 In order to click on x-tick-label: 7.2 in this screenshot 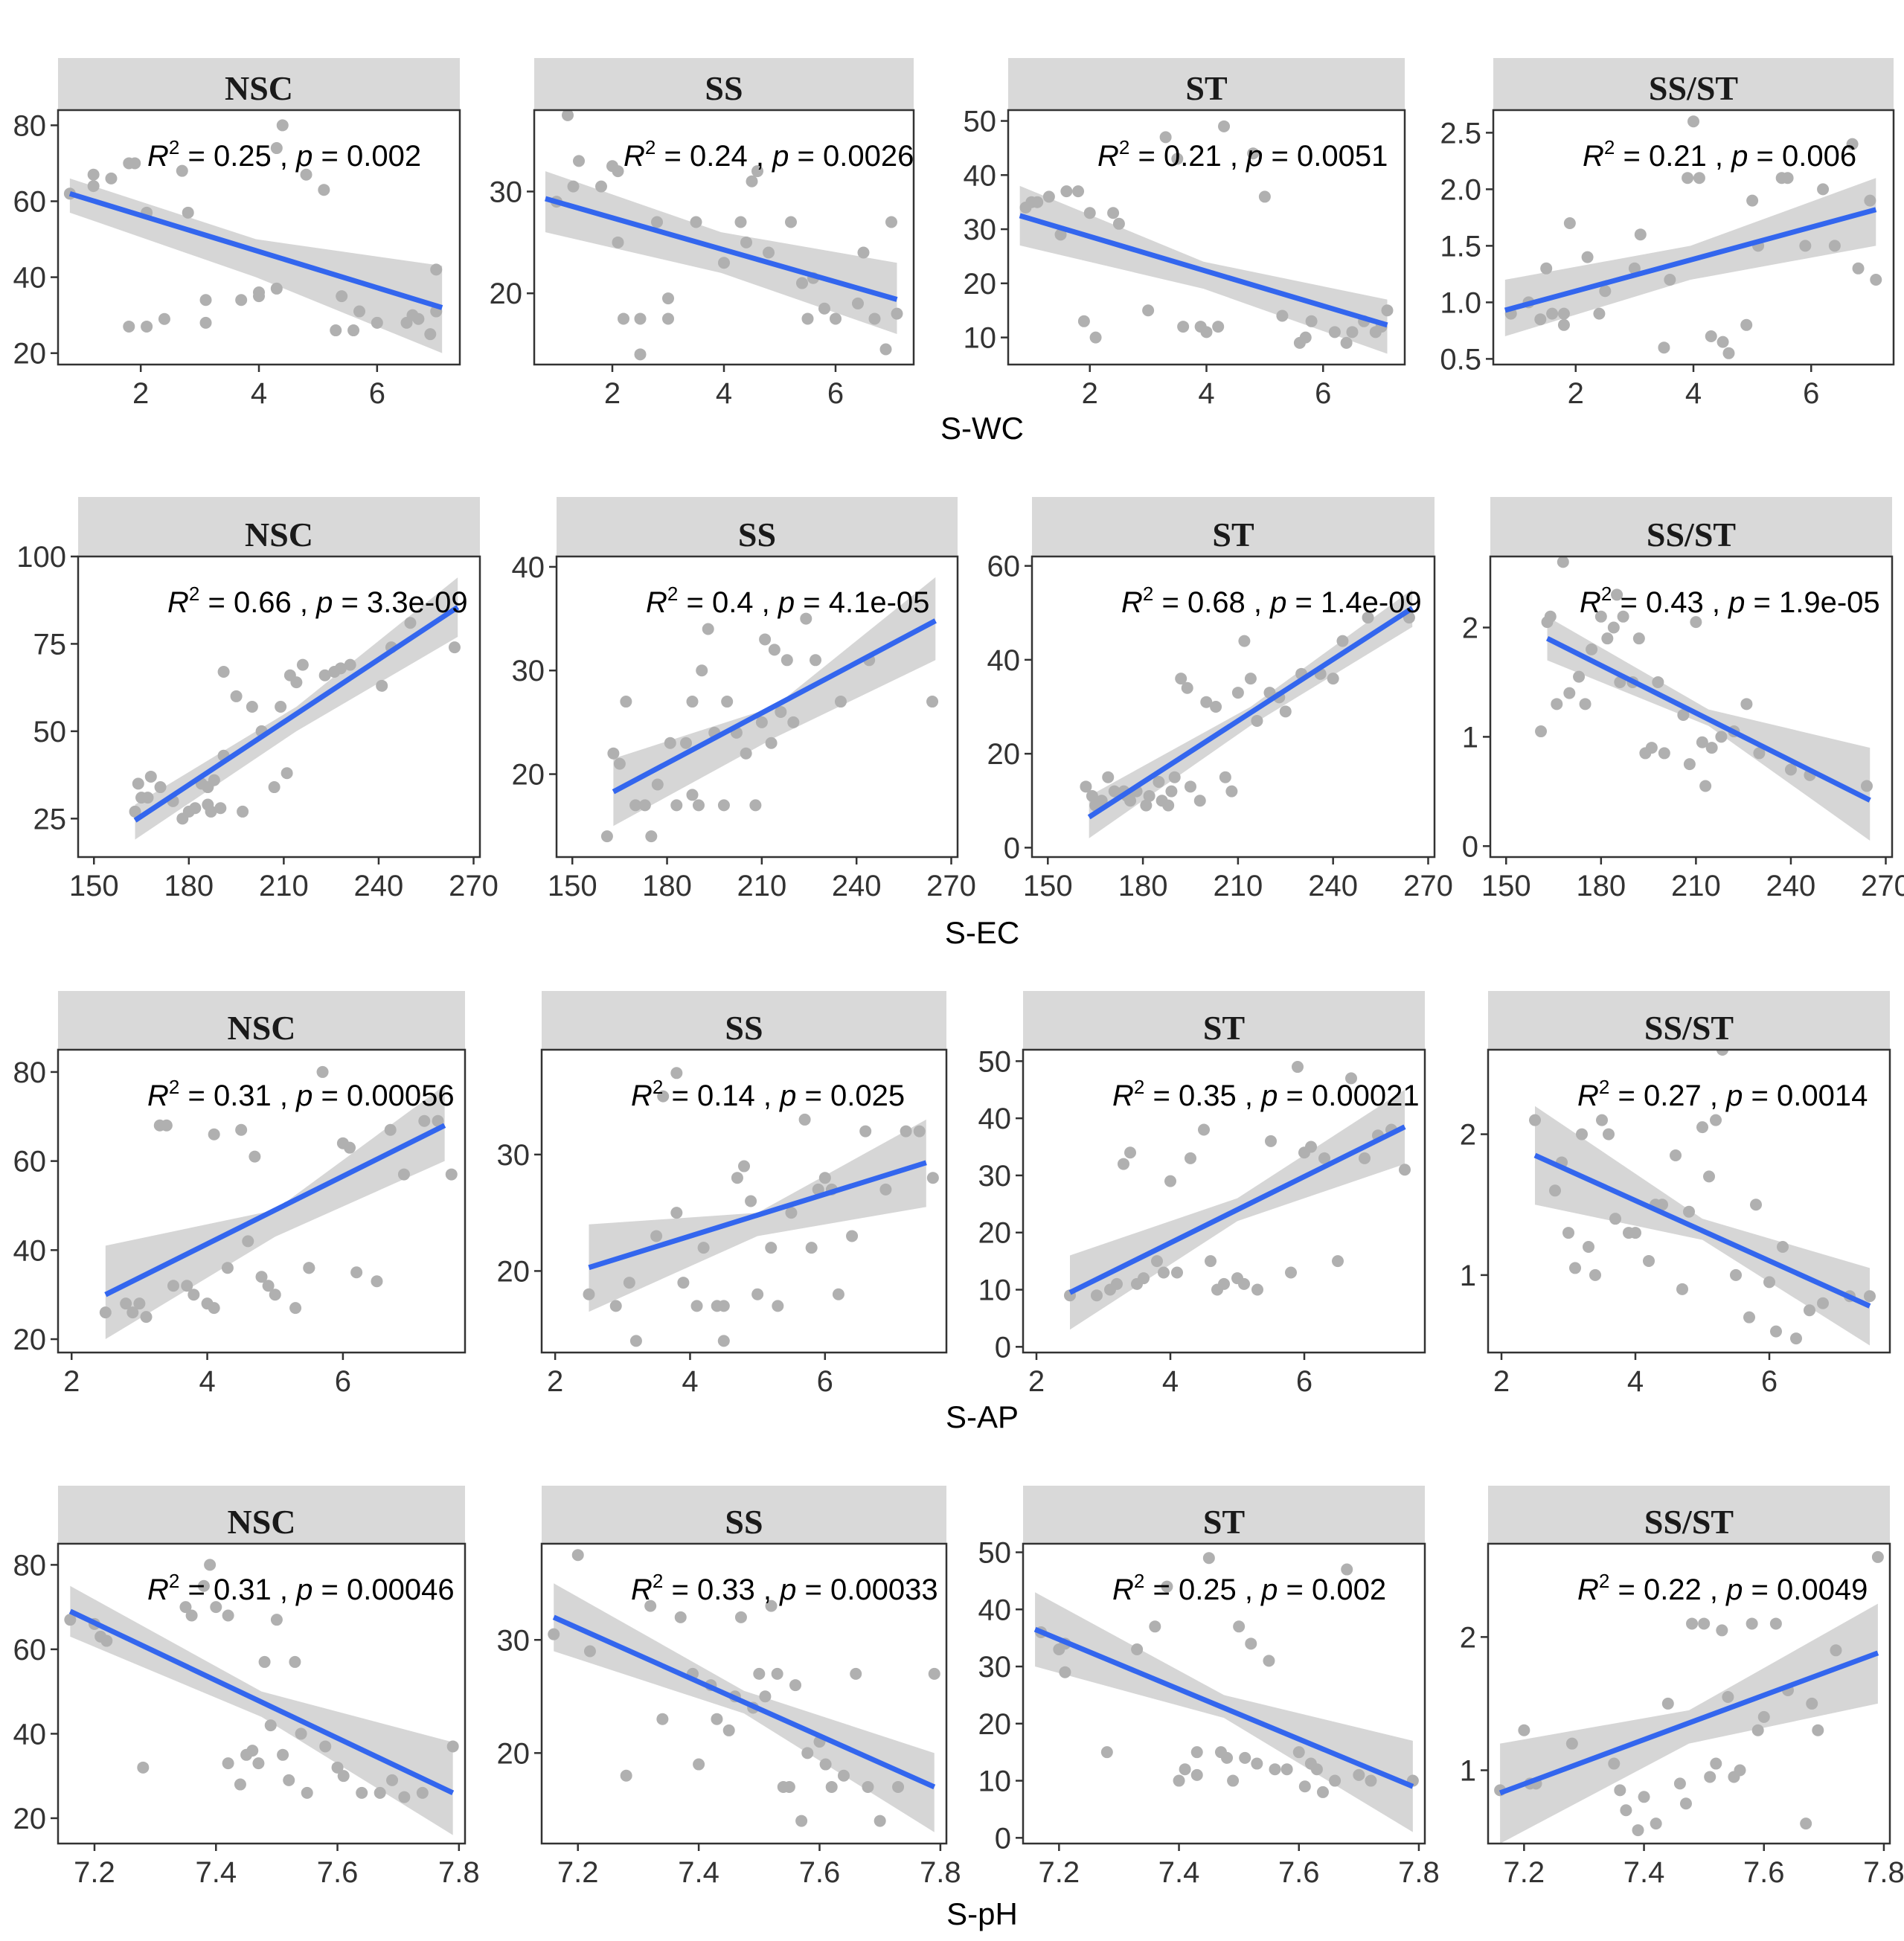, I will do `click(94, 1872)`.